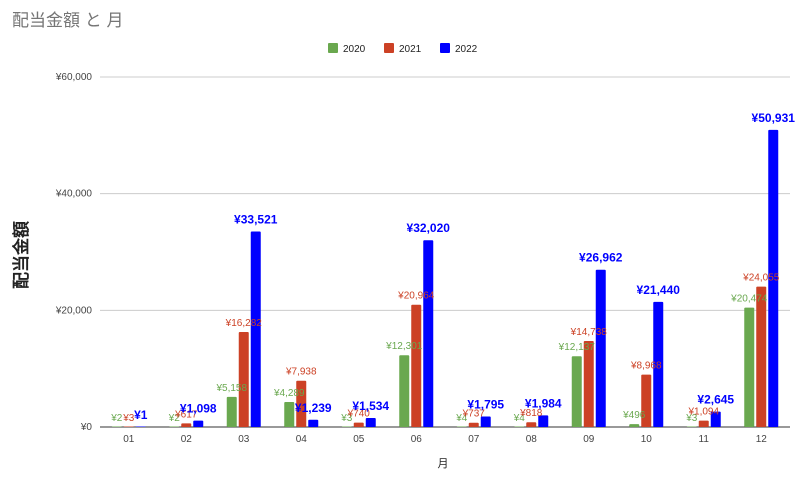 This screenshot has height=479, width=800. I want to click on data-label-2021-11: ¥1,094, so click(703, 412).